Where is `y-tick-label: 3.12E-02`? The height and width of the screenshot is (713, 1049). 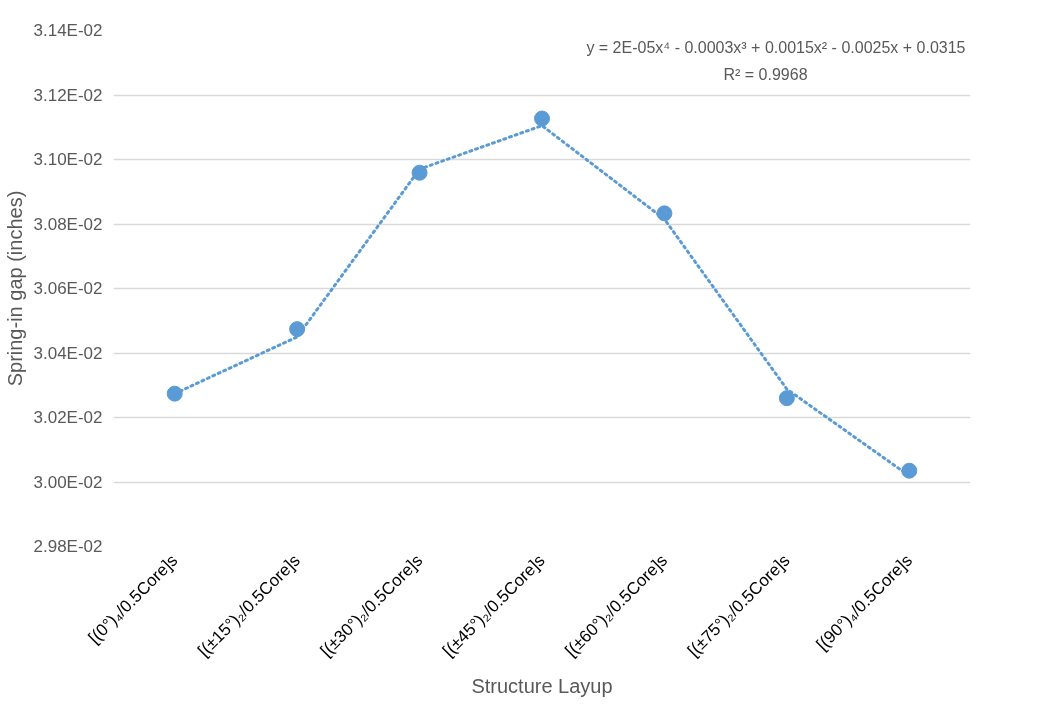
y-tick-label: 3.12E-02 is located at coordinates (68, 95).